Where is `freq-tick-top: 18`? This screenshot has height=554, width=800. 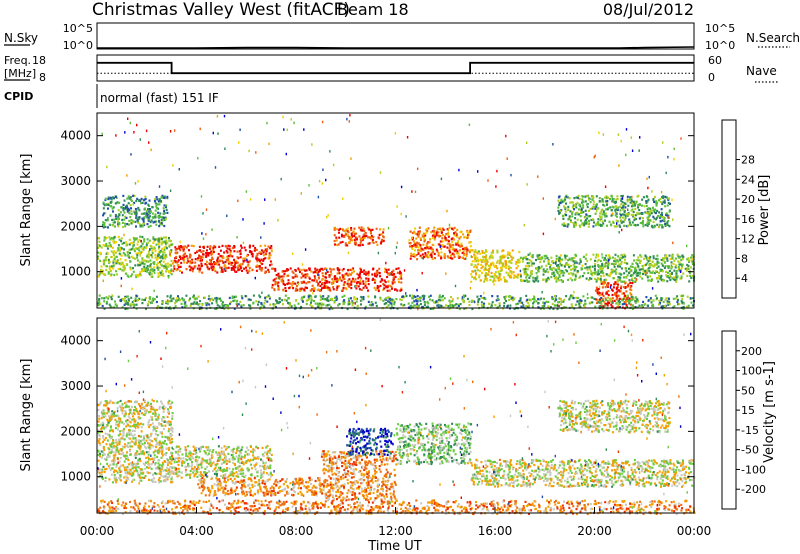
freq-tick-top: 18 is located at coordinates (39, 60).